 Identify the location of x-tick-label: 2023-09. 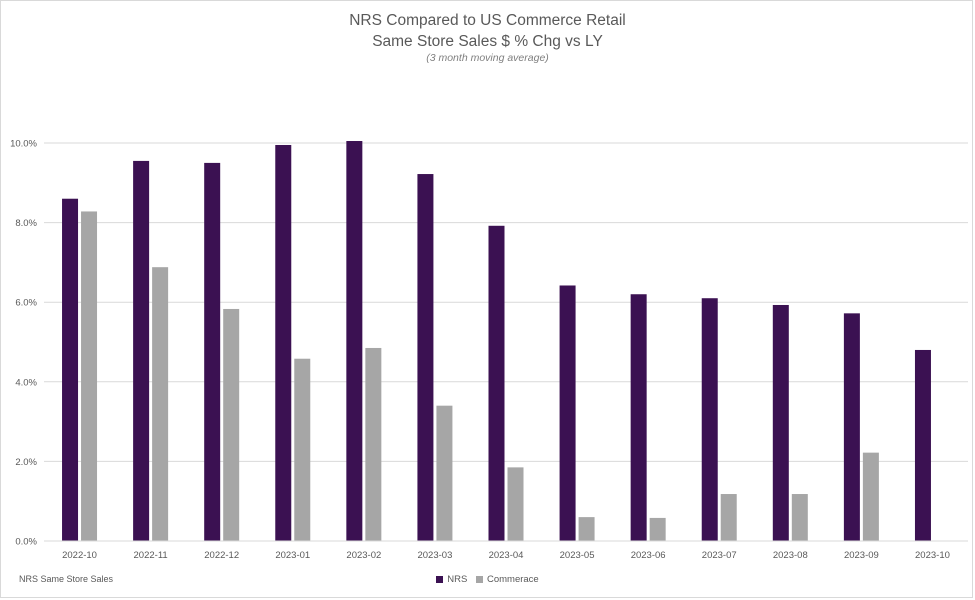
(861, 555).